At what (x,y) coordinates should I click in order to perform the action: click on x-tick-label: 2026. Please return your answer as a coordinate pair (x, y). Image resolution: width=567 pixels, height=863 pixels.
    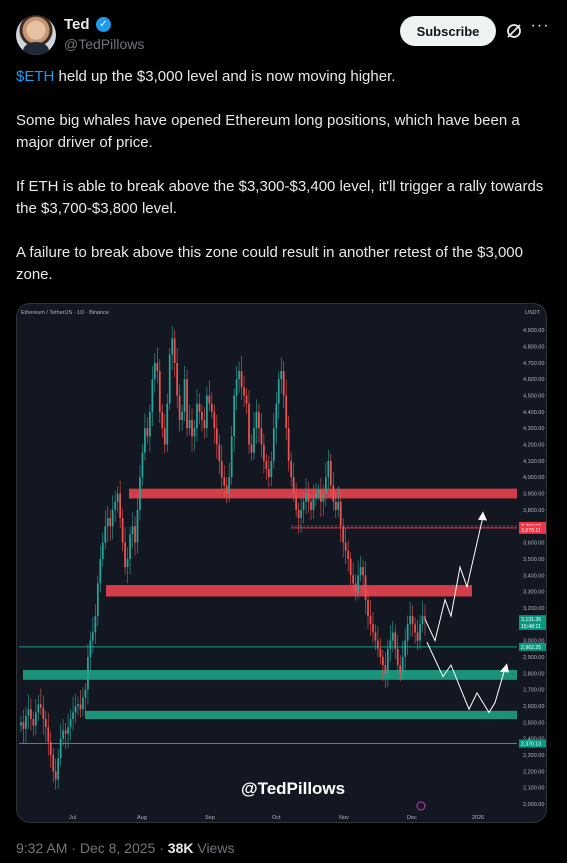
    Looking at the image, I should click on (478, 818).